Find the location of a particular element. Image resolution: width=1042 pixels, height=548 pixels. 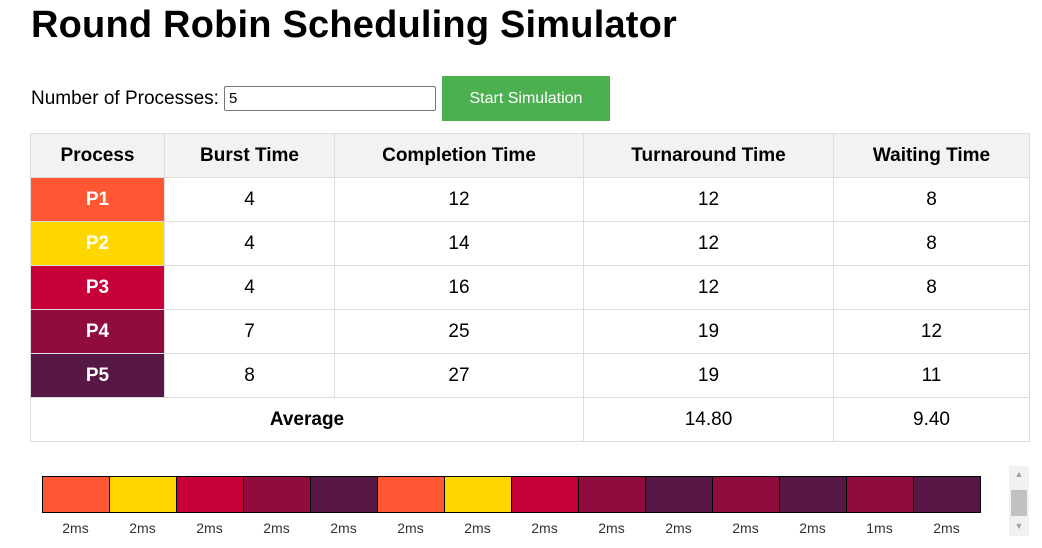

scroll-up-arrow-icon: ▲ is located at coordinates (1019, 474).